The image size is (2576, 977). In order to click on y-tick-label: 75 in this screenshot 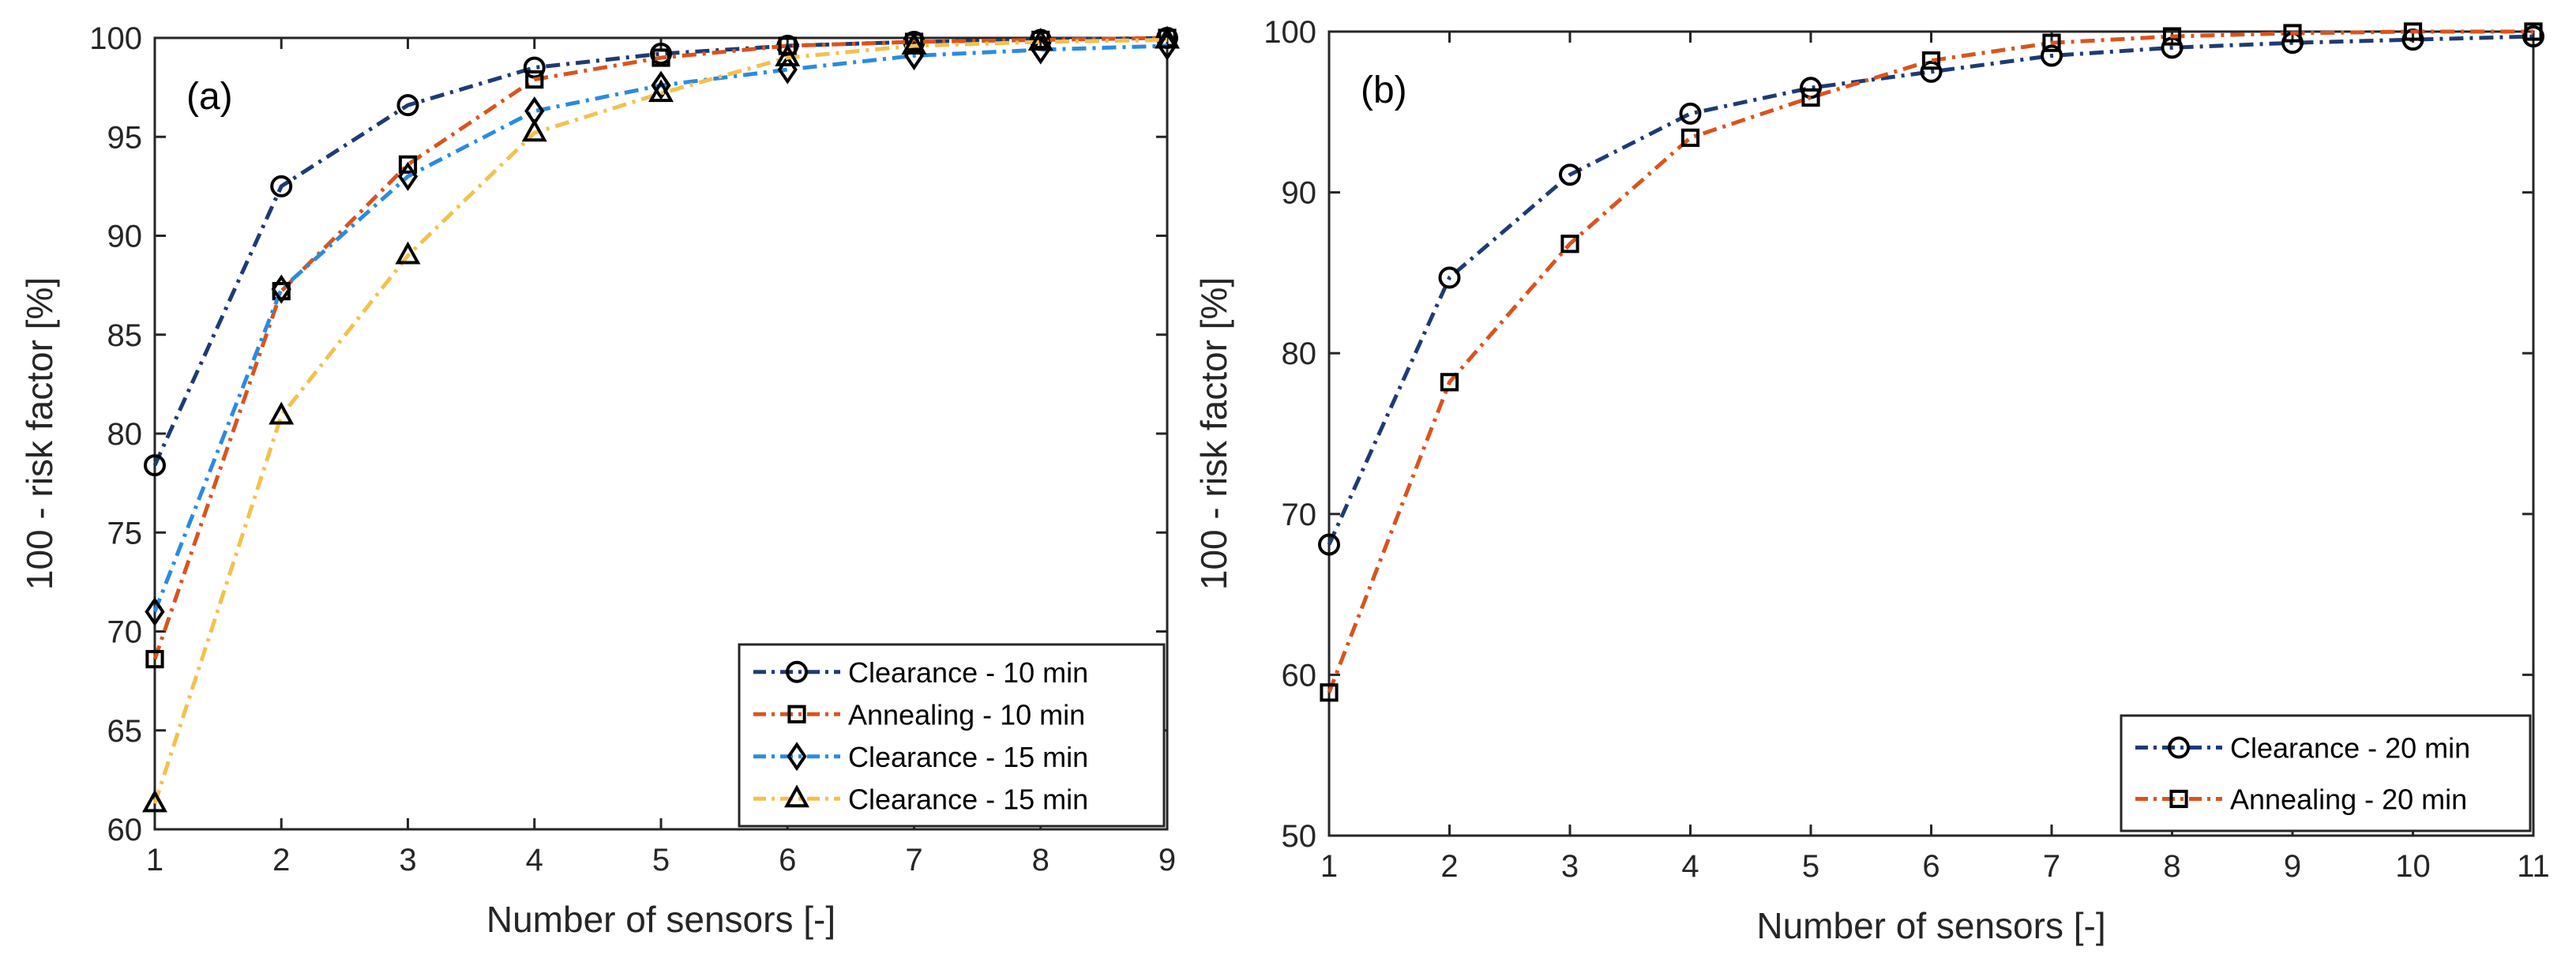, I will do `click(125, 534)`.